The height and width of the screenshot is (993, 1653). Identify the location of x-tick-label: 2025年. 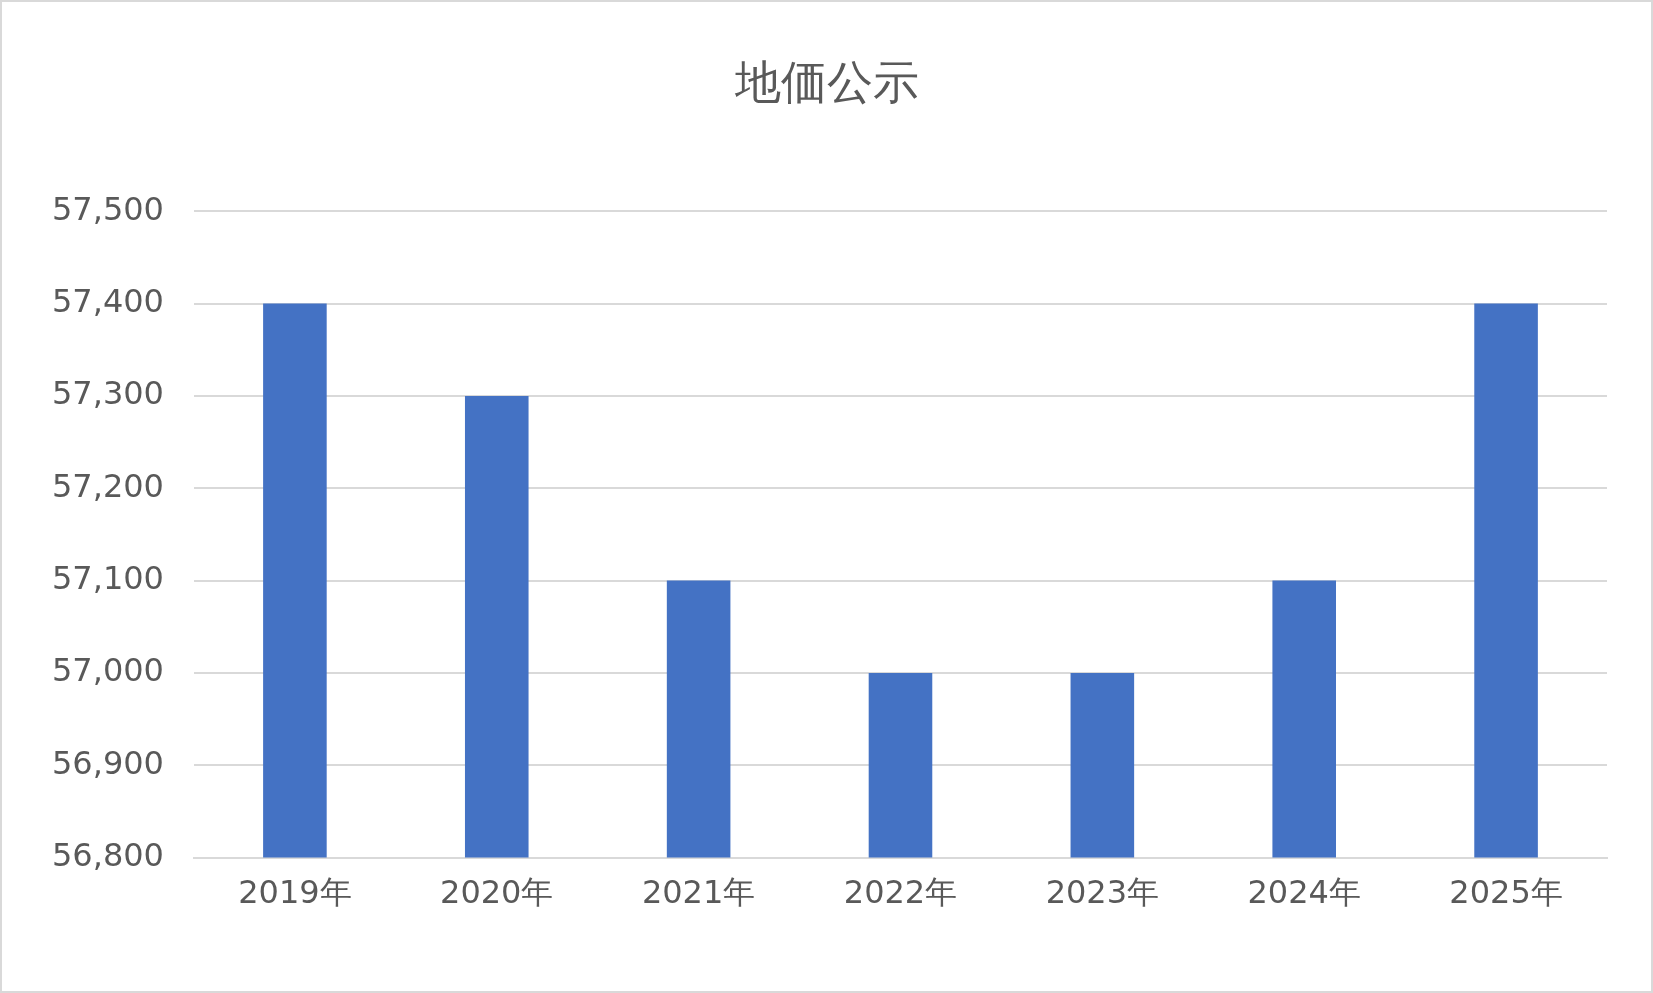
(1506, 892).